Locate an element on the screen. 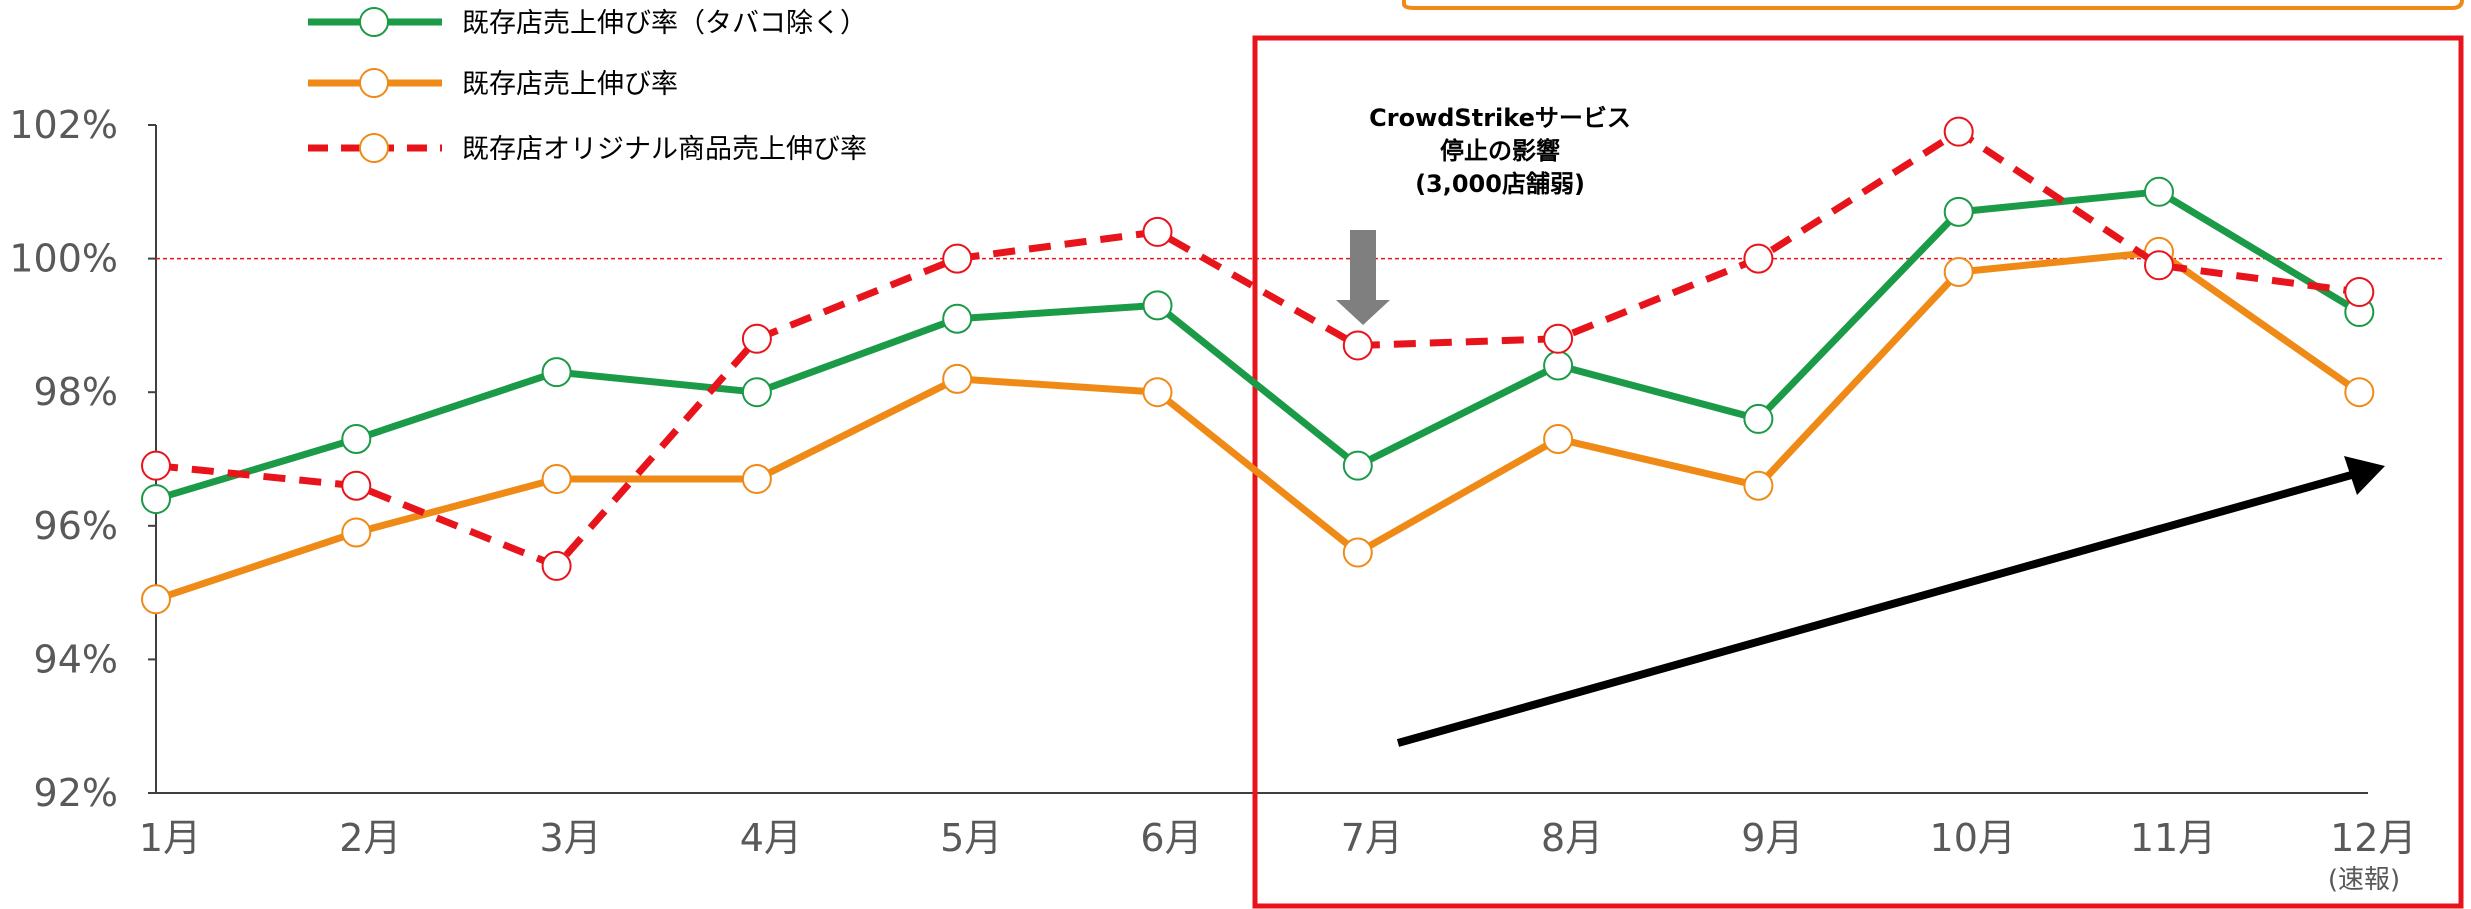 The height and width of the screenshot is (909, 2471). legend-item-3: 既存店オリジナル商品売上伸び率 is located at coordinates (587, 149).